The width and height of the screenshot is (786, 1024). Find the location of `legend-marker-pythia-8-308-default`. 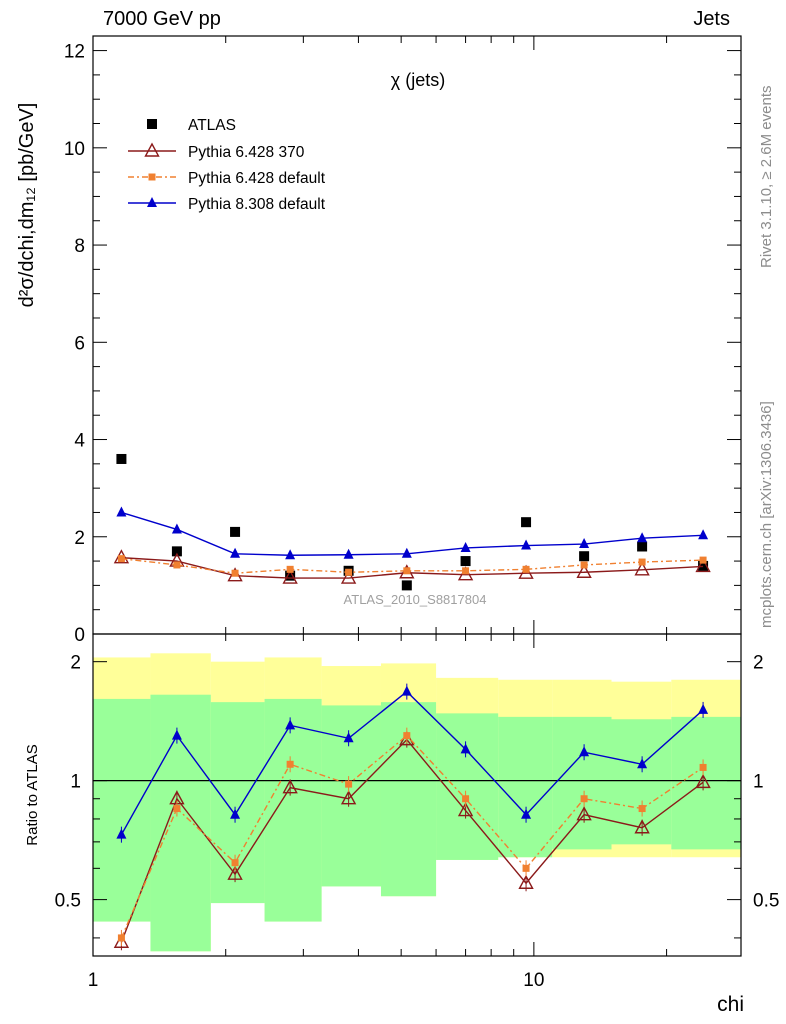

legend-marker-pythia-8-308-default is located at coordinates (152, 202).